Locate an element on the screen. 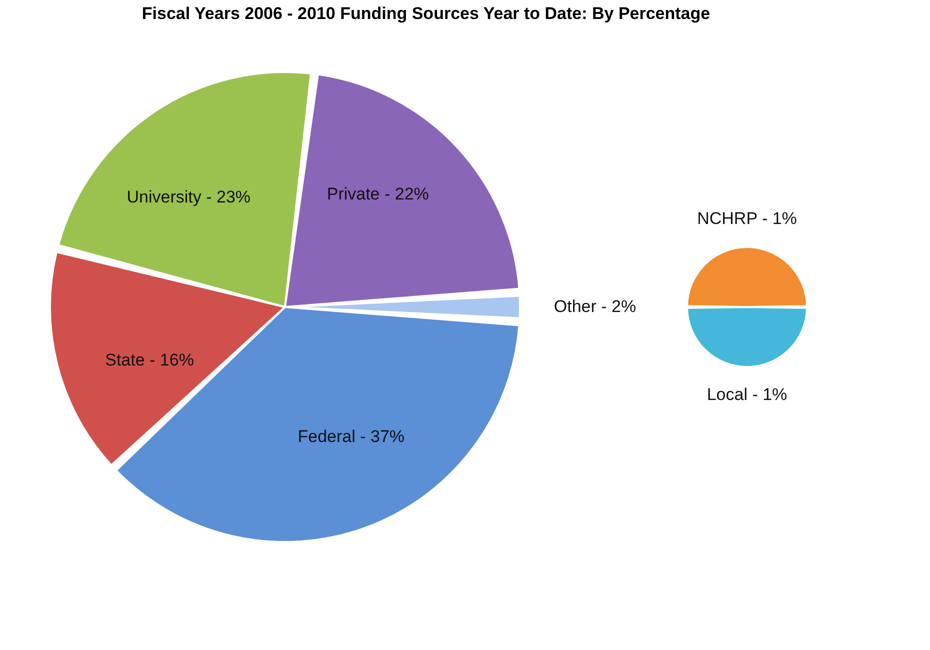 This screenshot has width=930, height=650. slice-label: Private - 22% is located at coordinates (377, 194).